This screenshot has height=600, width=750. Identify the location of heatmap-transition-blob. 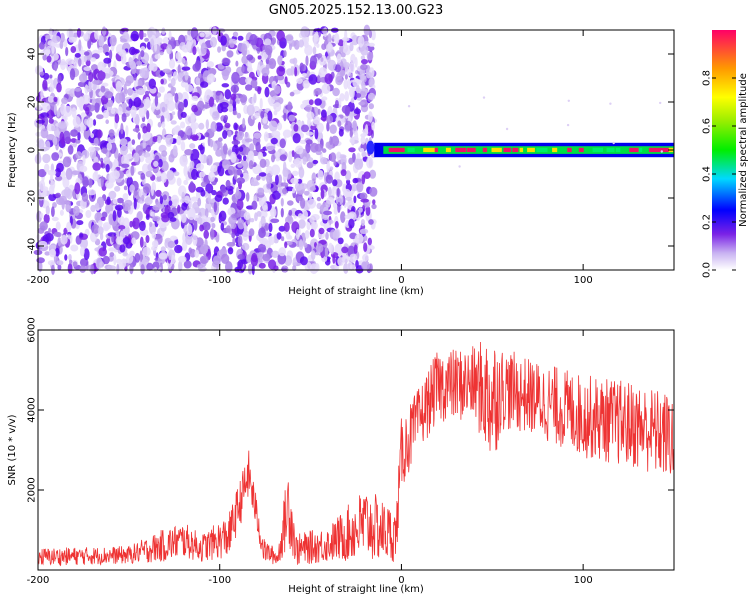
(370, 147).